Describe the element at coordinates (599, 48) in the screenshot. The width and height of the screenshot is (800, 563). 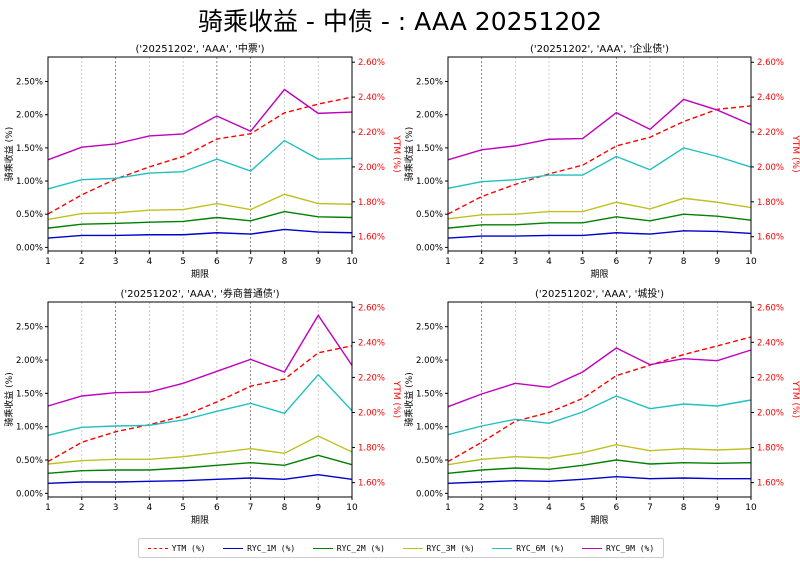
I see `subplot-title: ('20251202', 'AAA', '企业债')` at that location.